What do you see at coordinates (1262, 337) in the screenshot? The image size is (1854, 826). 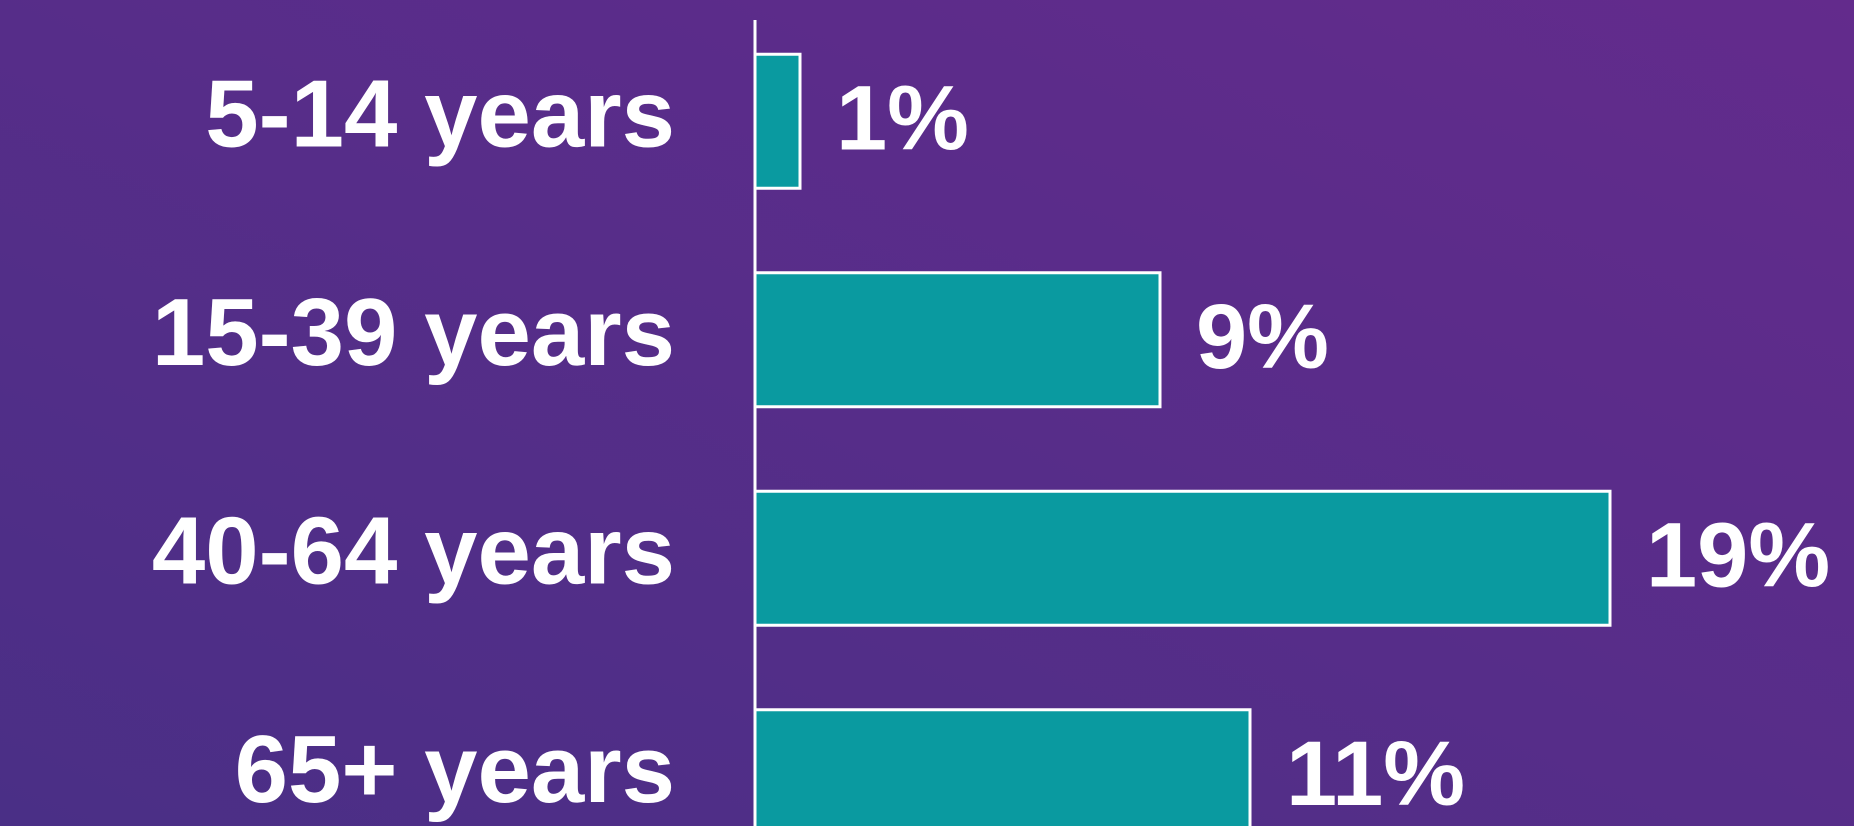 I see `value-label: 9%` at bounding box center [1262, 337].